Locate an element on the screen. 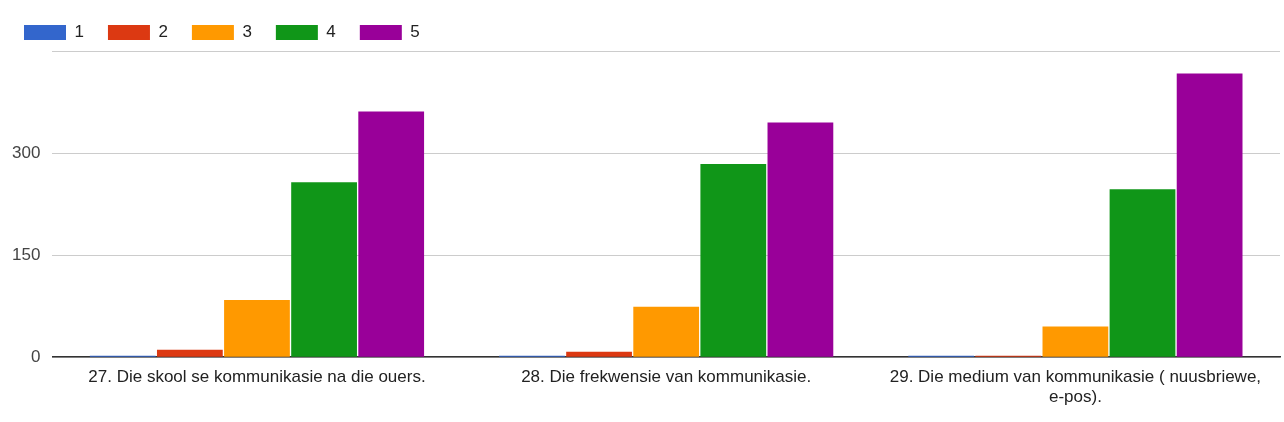 The image size is (1284, 422). y-tick-label: 0 is located at coordinates (35, 356).